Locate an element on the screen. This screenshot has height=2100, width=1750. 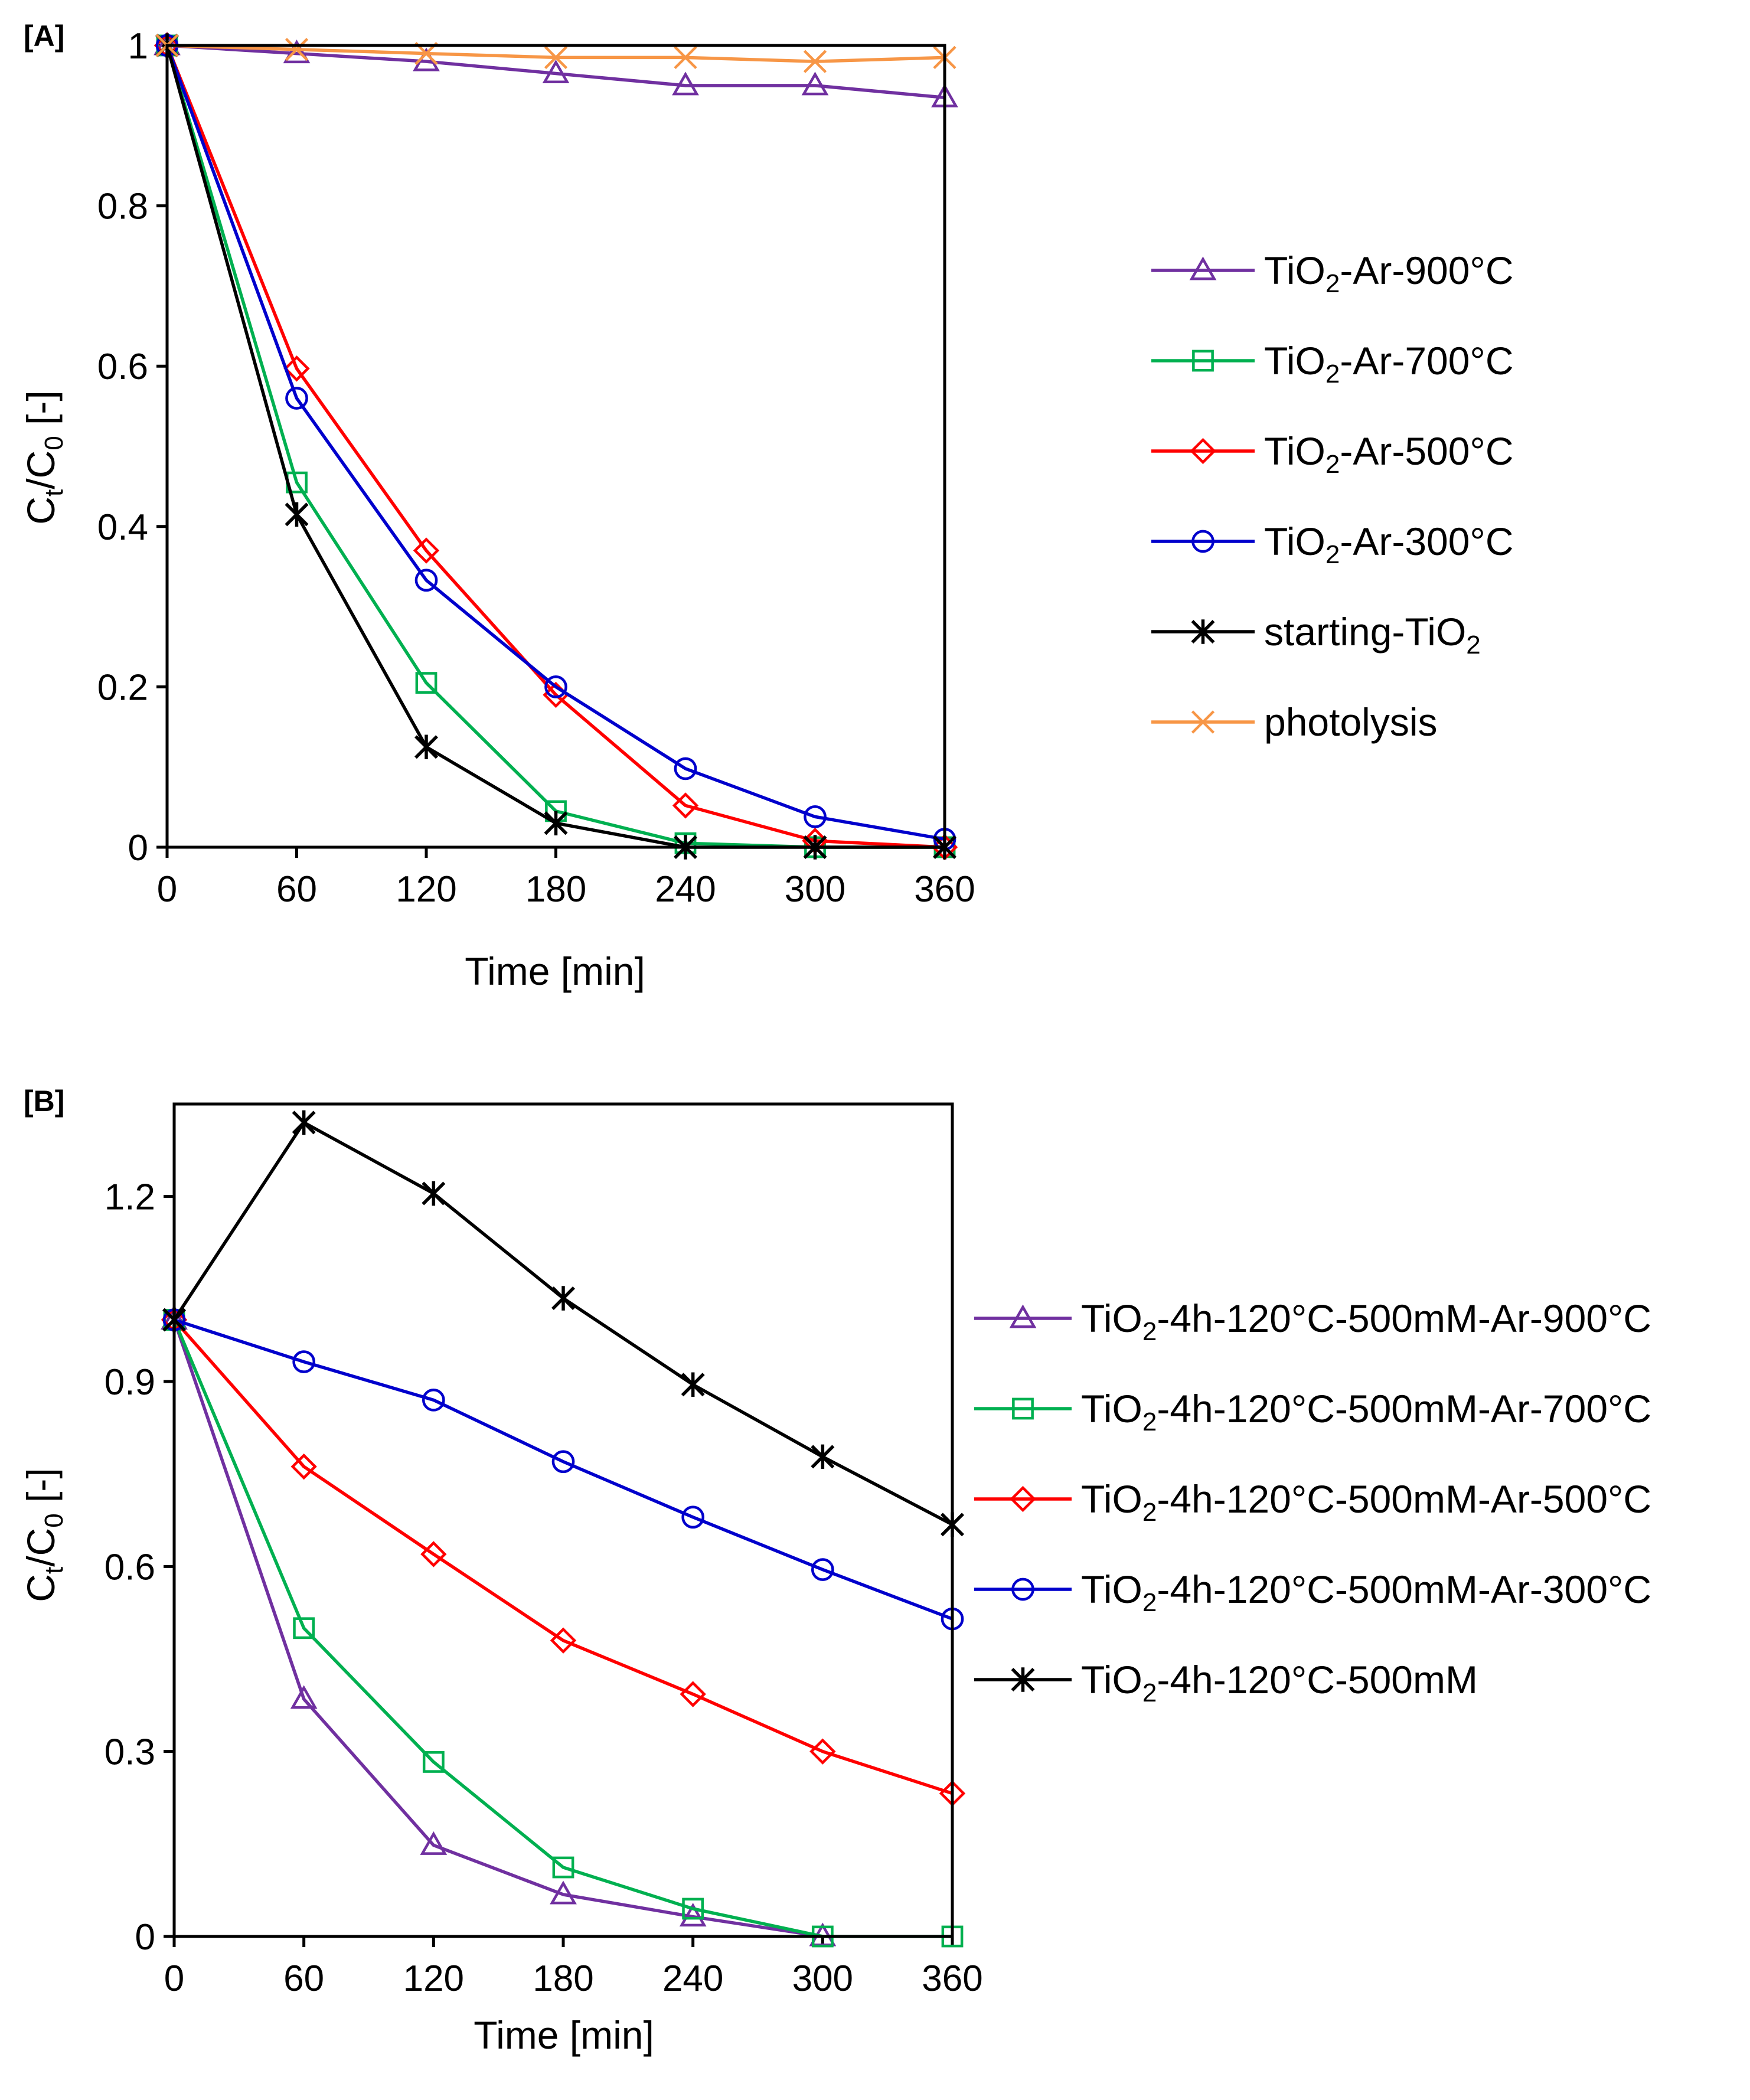
legend-entry-photolysis: photolysis is located at coordinates (1294, 722).